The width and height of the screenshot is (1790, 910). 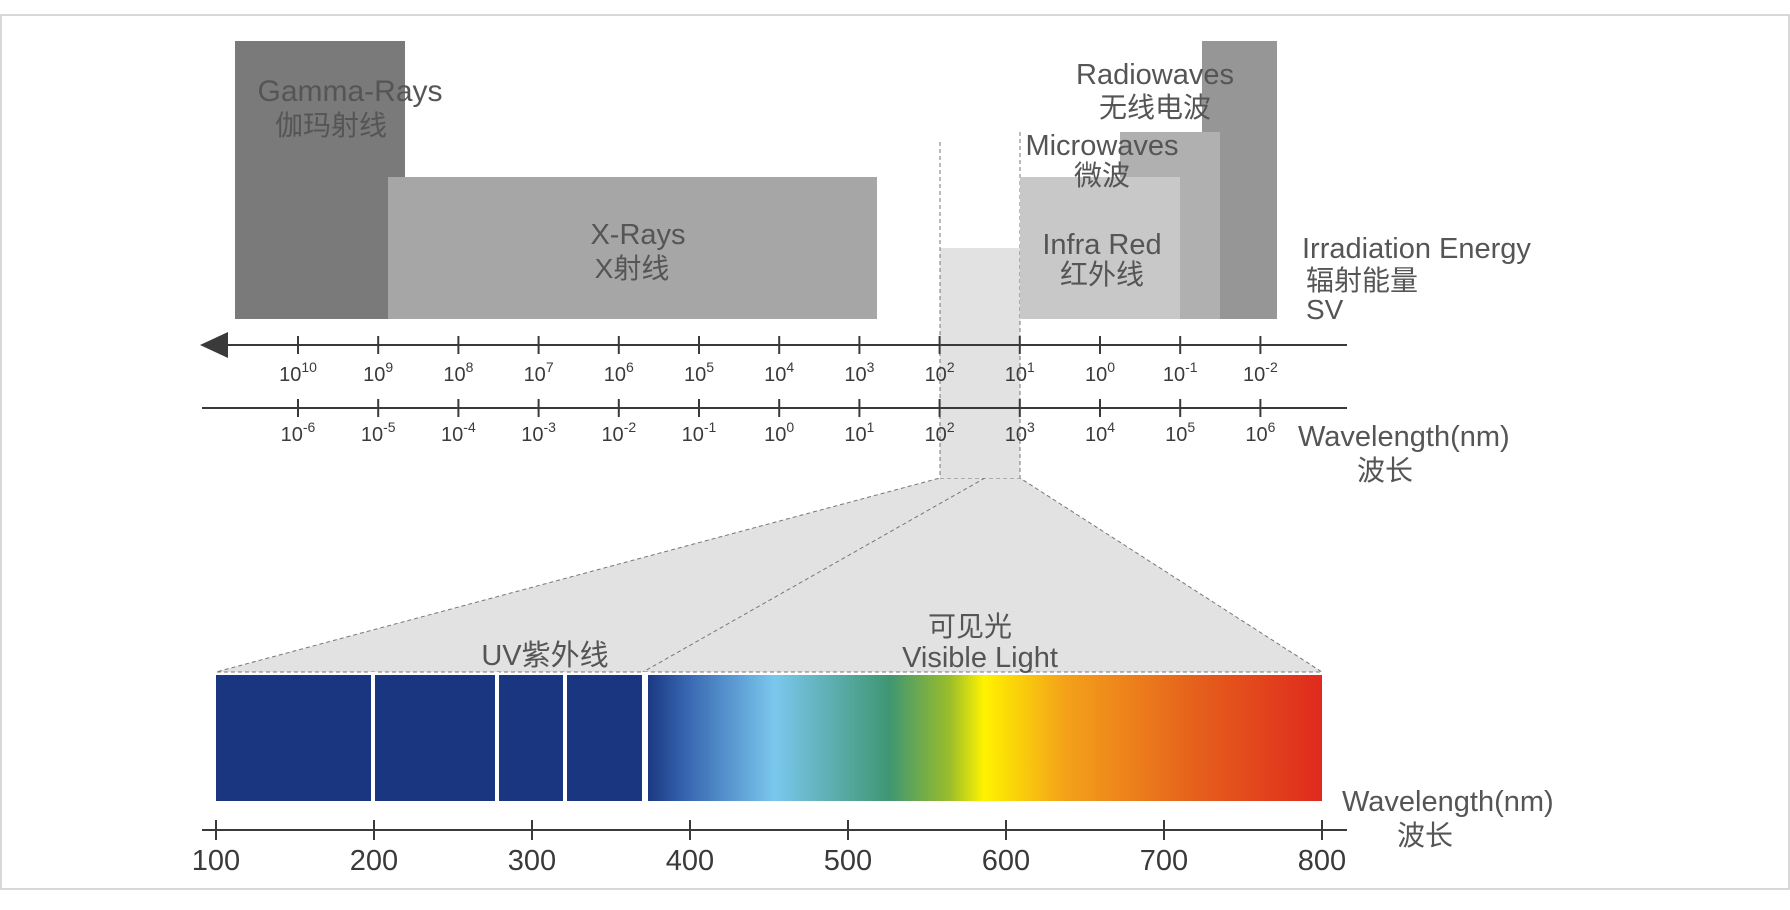 I want to click on energy-tick-exp: 7, so click(x=550, y=367).